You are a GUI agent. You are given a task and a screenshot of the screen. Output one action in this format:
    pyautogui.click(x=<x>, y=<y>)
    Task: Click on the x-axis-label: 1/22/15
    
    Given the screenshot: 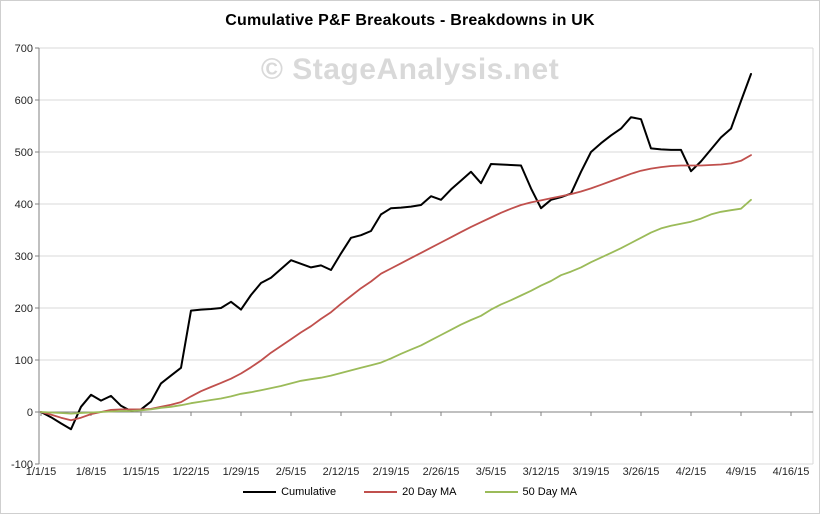 What is the action you would take?
    pyautogui.click(x=191, y=472)
    